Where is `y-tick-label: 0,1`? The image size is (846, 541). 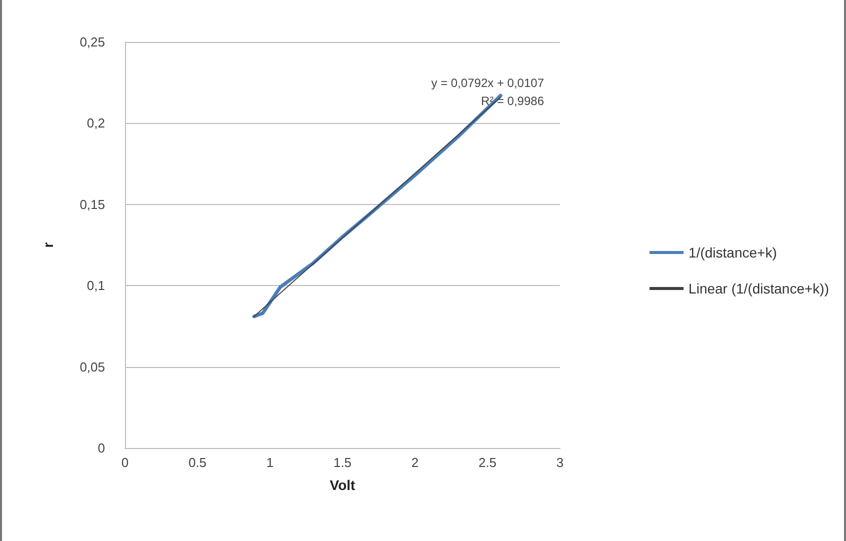 y-tick-label: 0,1 is located at coordinates (95, 286).